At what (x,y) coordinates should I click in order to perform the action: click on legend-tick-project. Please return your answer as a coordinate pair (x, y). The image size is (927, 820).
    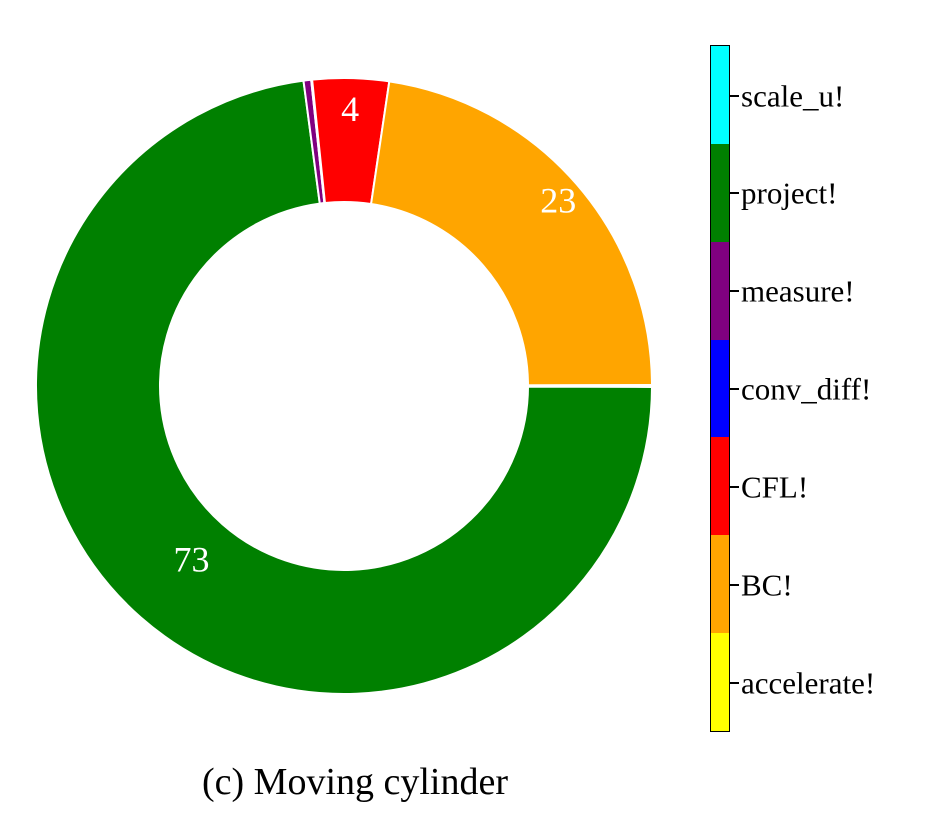
    Looking at the image, I should click on (734, 193).